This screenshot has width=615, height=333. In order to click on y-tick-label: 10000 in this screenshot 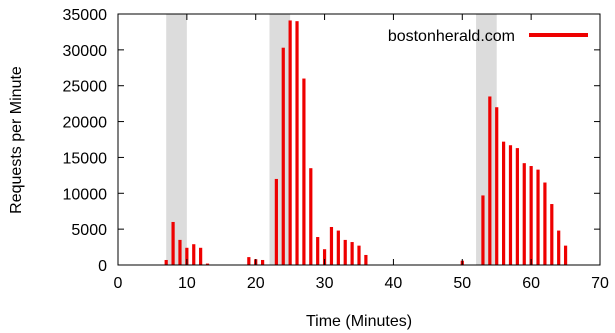, I will do `click(85, 194)`.